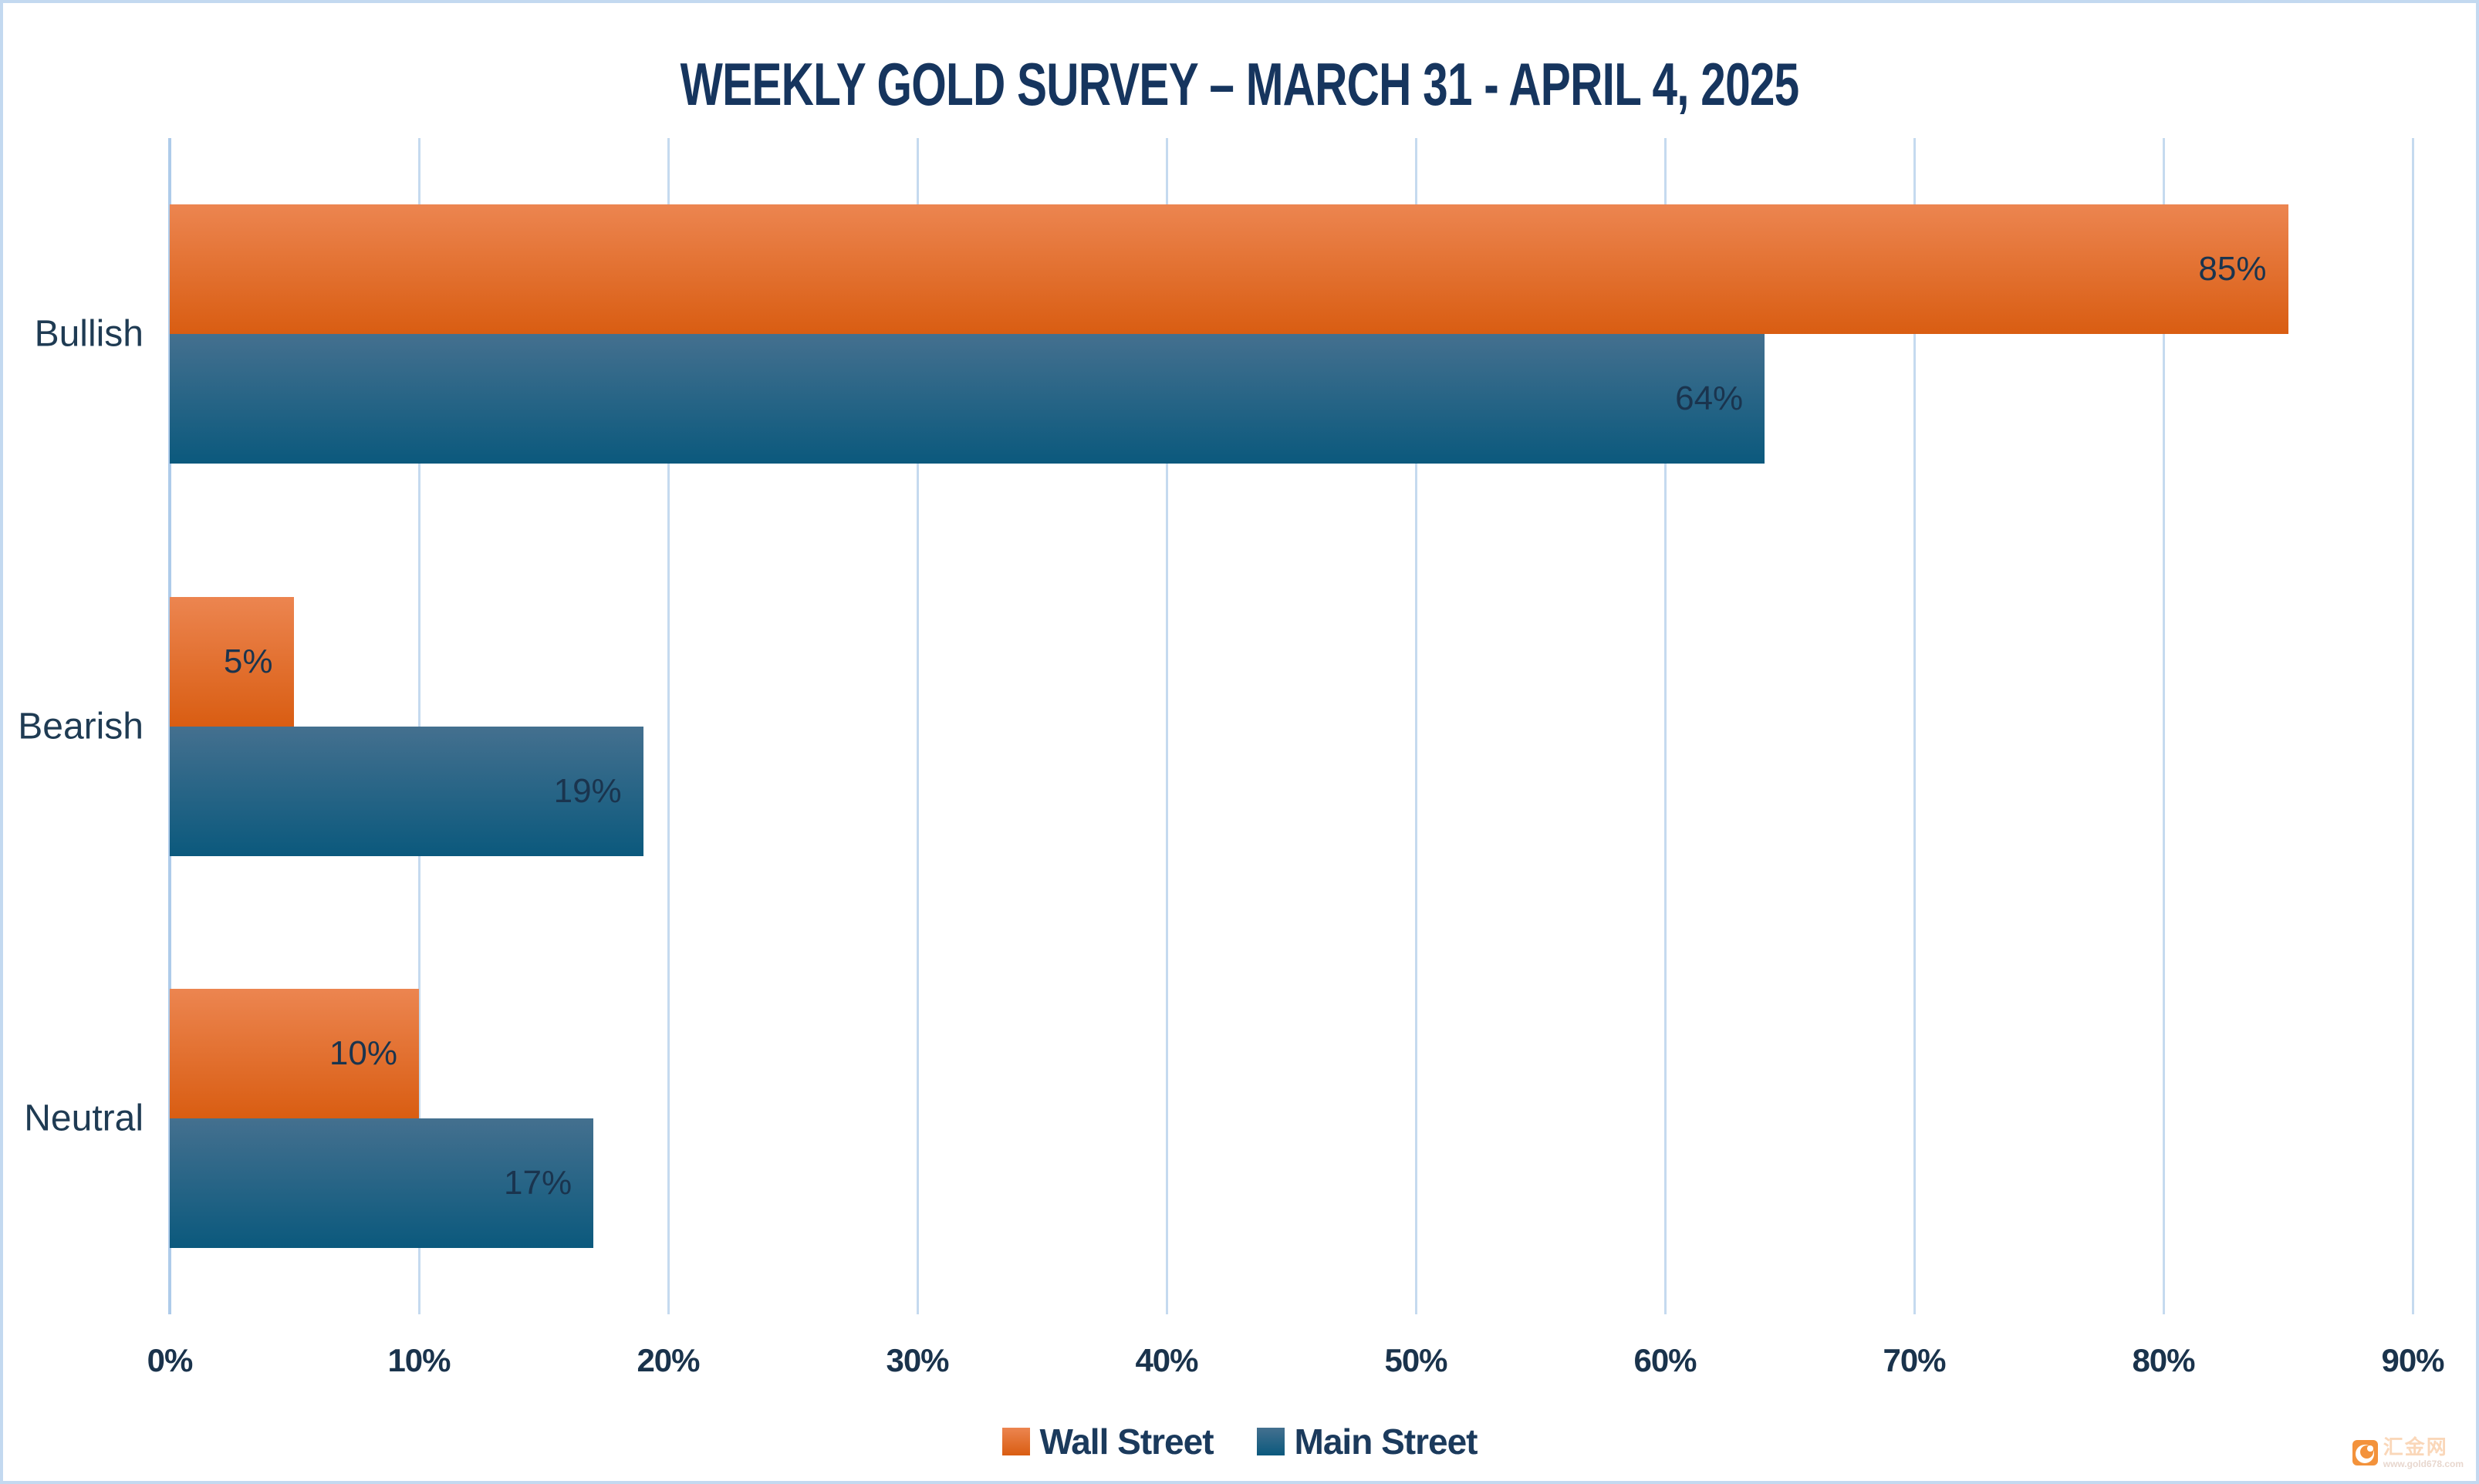 This screenshot has height=1484, width=2479. What do you see at coordinates (1166, 1360) in the screenshot?
I see `x-tick-label: 40%` at bounding box center [1166, 1360].